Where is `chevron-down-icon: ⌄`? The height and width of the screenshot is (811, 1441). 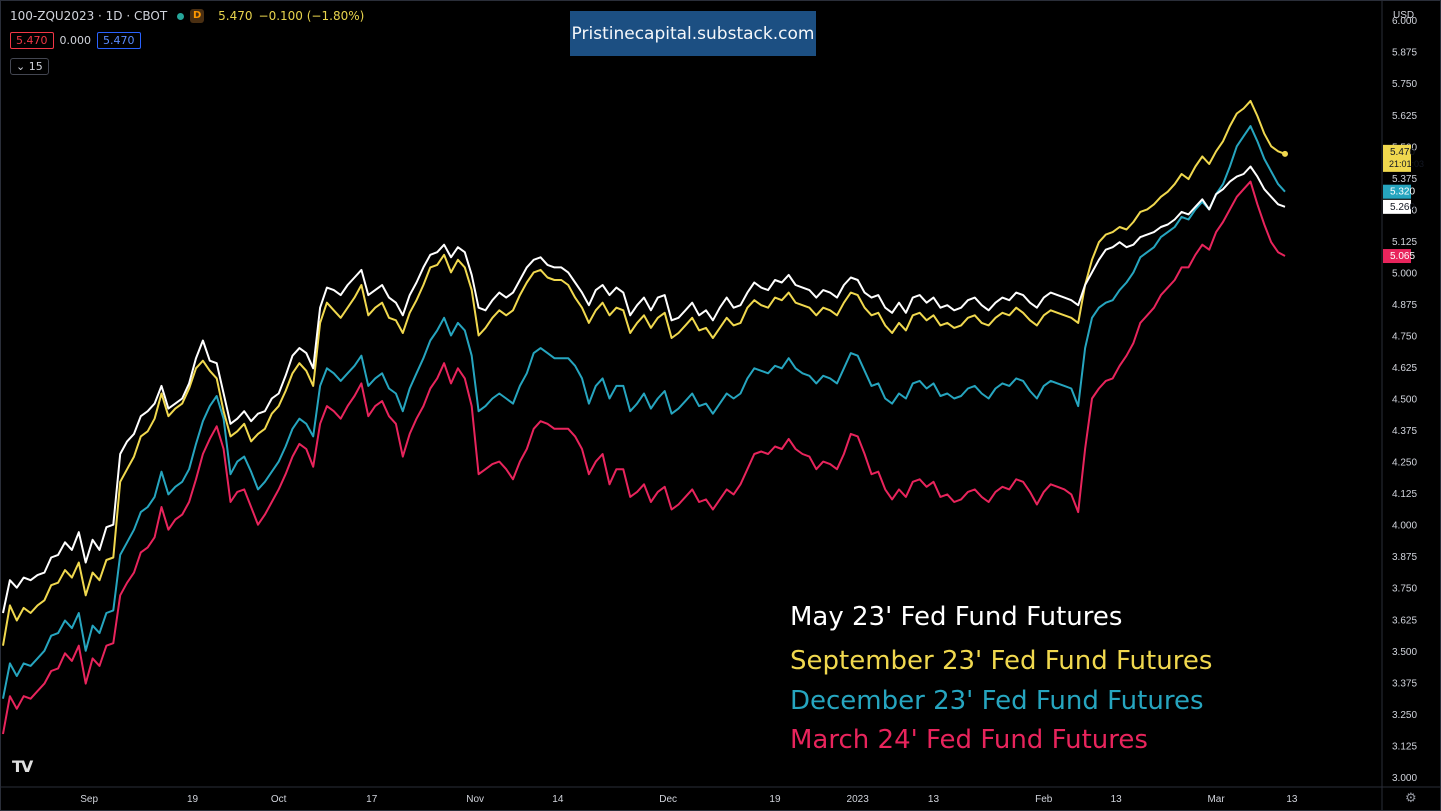
chevron-down-icon: ⌄ is located at coordinates (21, 66).